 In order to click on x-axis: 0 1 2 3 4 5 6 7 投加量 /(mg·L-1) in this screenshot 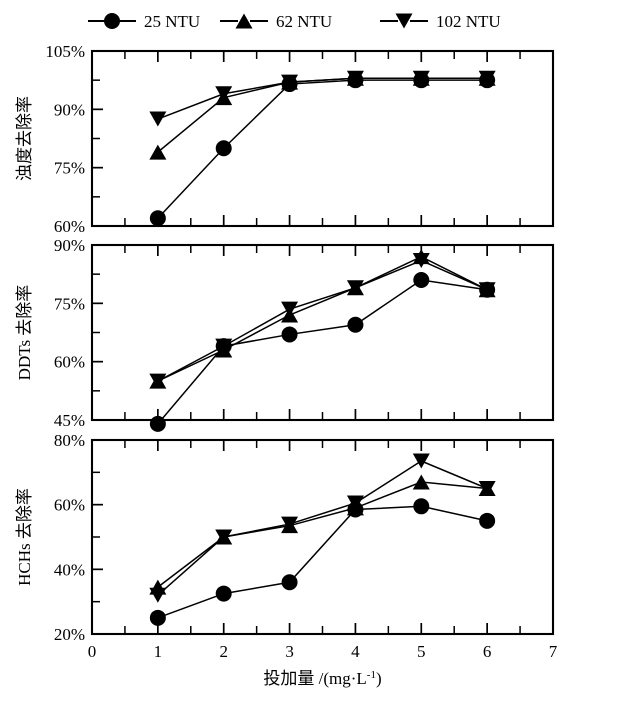, I will do `click(323, 665)`.